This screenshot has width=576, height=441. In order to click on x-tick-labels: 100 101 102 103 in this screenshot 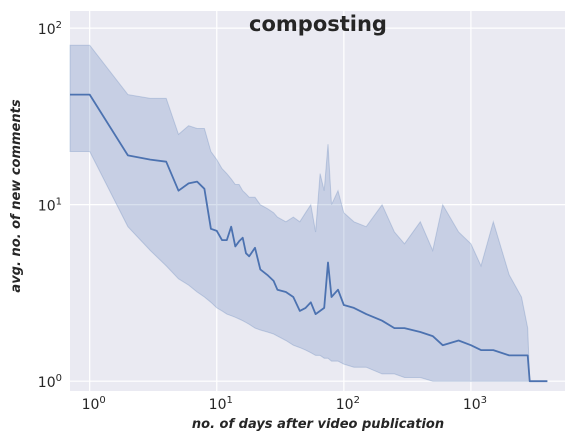, I will do `click(284, 404)`.